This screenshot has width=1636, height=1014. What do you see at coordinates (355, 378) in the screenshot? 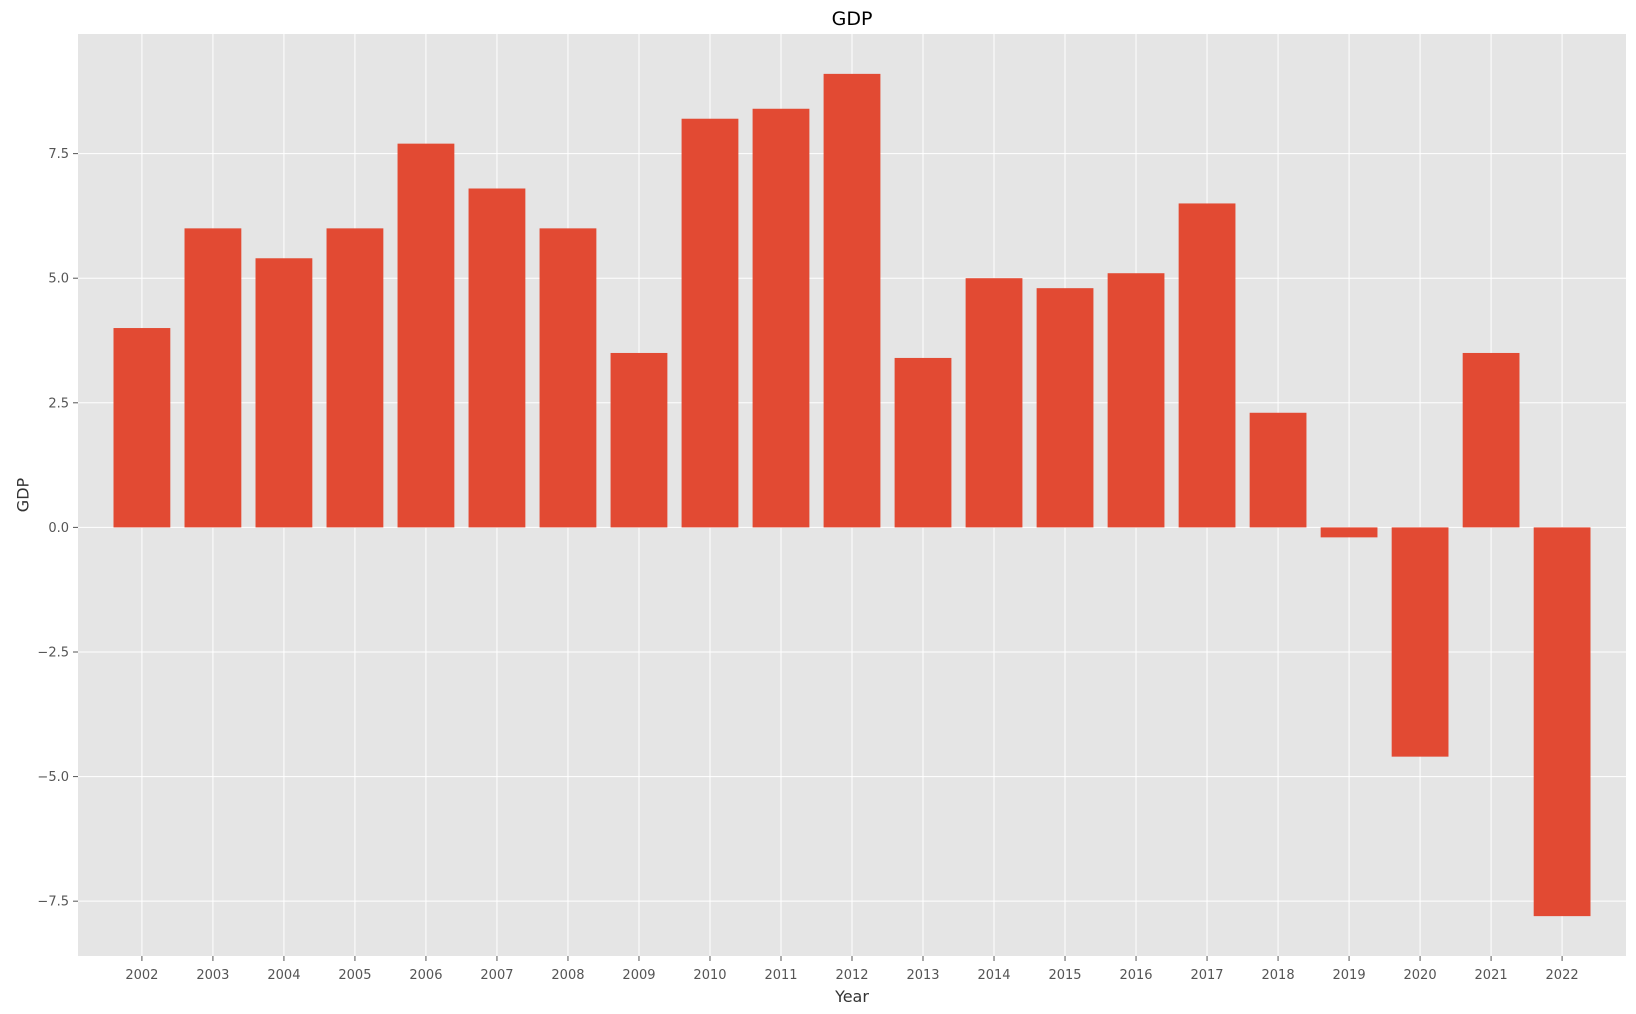
I see `bar-2005` at bounding box center [355, 378].